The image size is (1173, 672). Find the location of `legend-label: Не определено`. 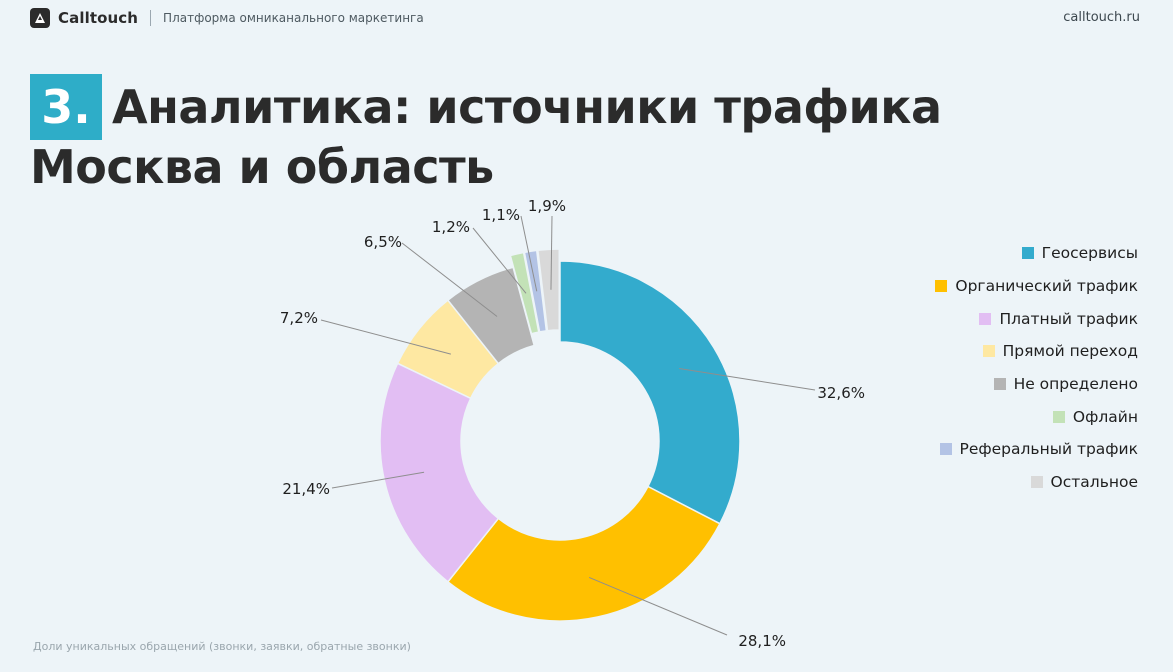

legend-label: Не определено is located at coordinates (1075, 384).